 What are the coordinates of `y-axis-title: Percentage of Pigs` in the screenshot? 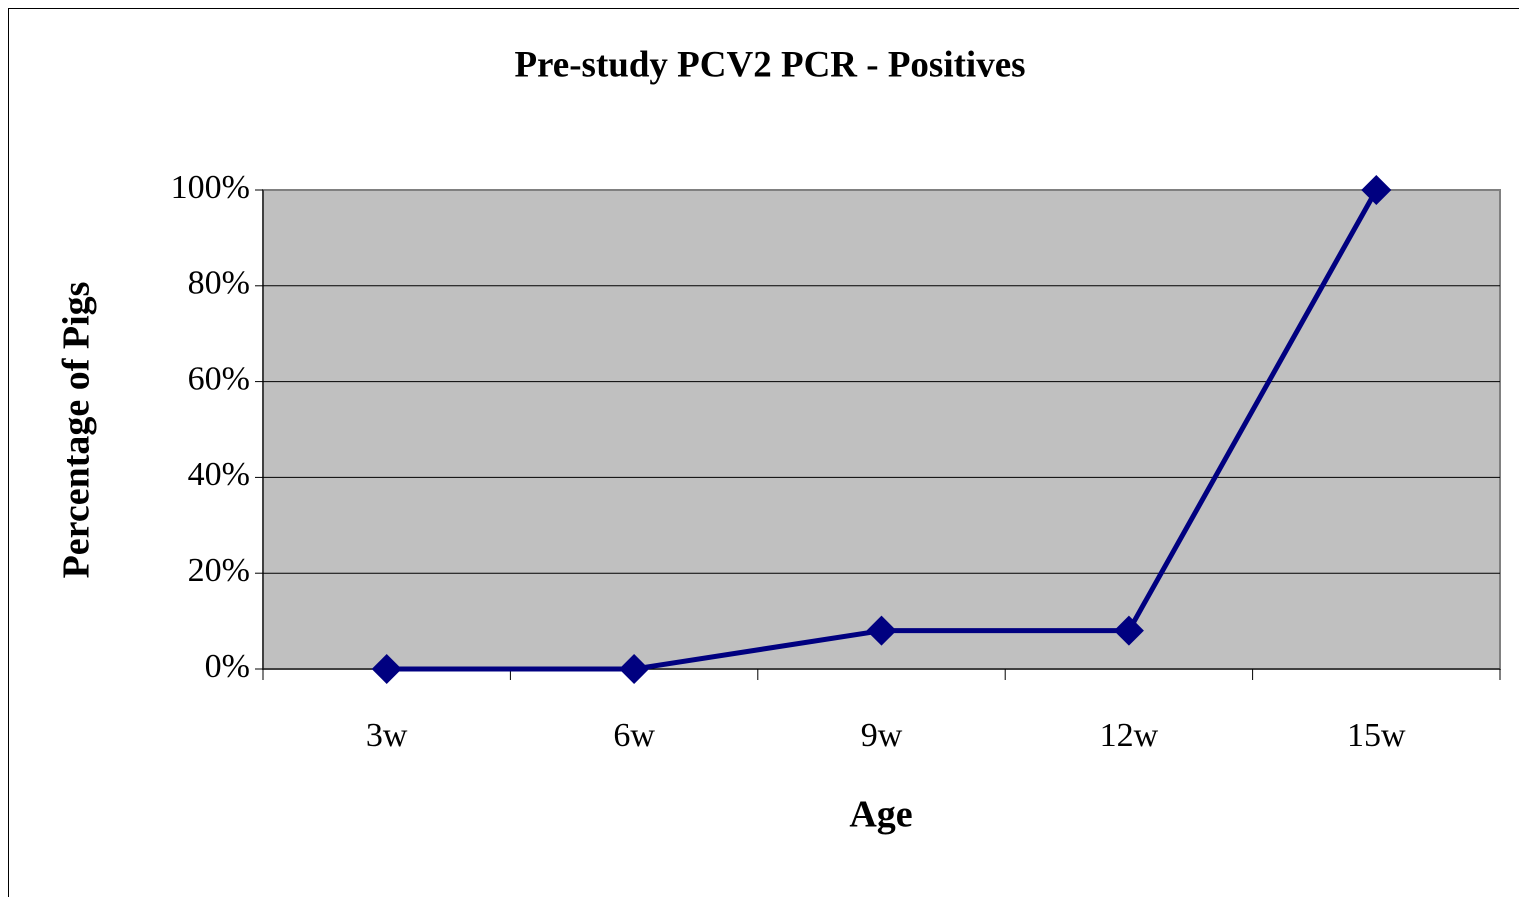 It's located at (77, 430).